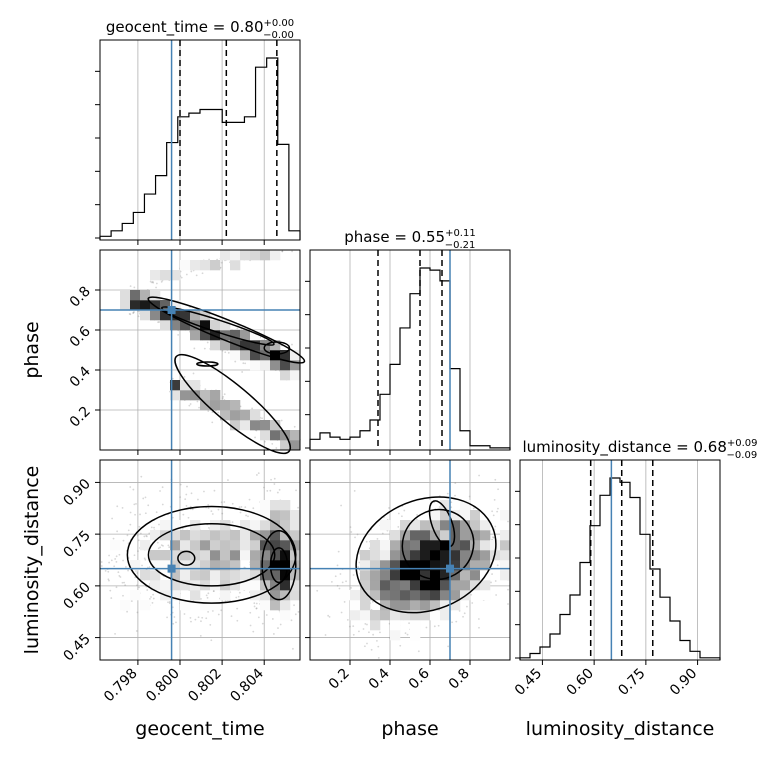  Describe the element at coordinates (459, 679) in the screenshot. I see `x-tick-label: 0.8` at that location.